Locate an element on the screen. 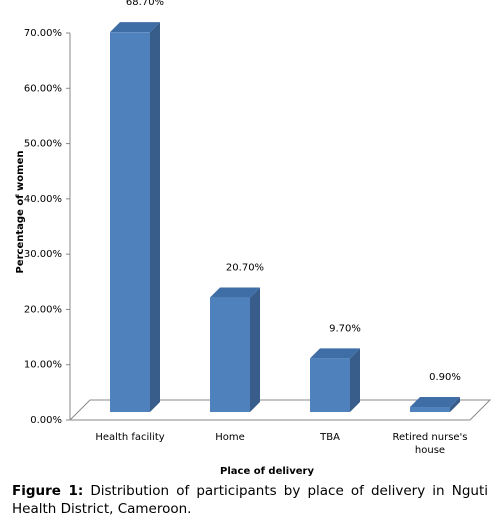 The height and width of the screenshot is (520, 495). y-tick-label: 60.00% is located at coordinates (43, 88).